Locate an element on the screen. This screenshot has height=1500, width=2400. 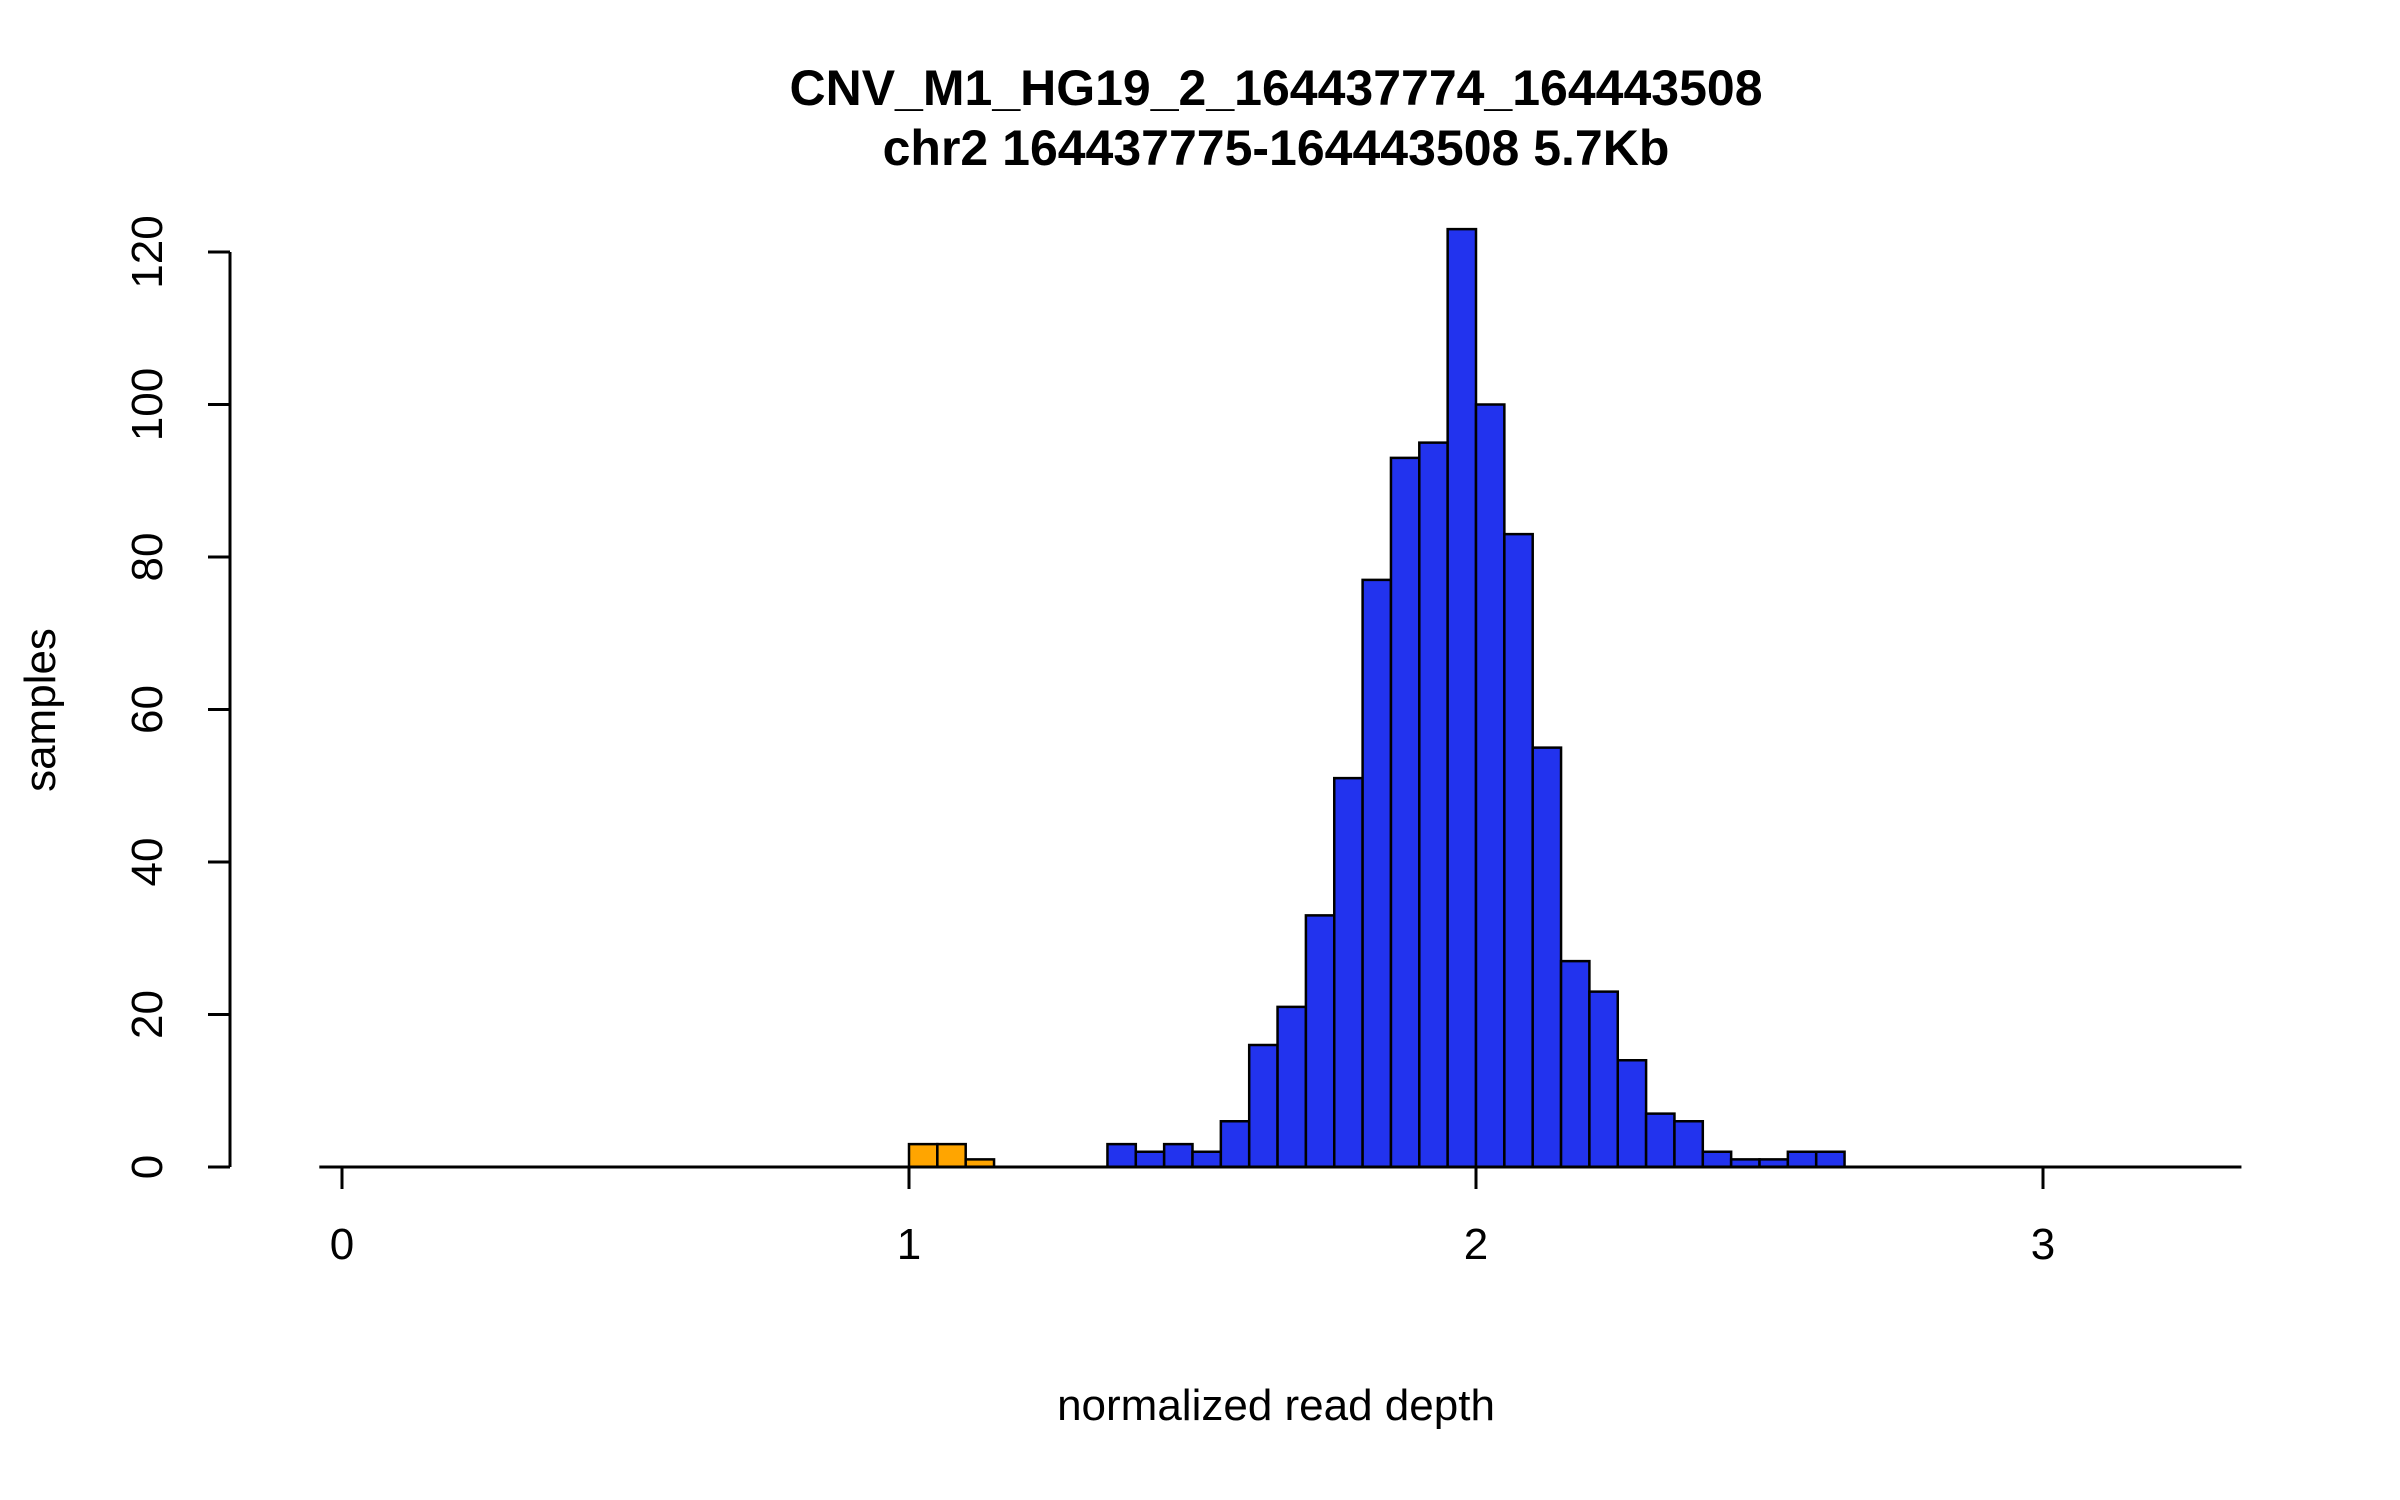
y-tick-label: 60 is located at coordinates (147, 709).